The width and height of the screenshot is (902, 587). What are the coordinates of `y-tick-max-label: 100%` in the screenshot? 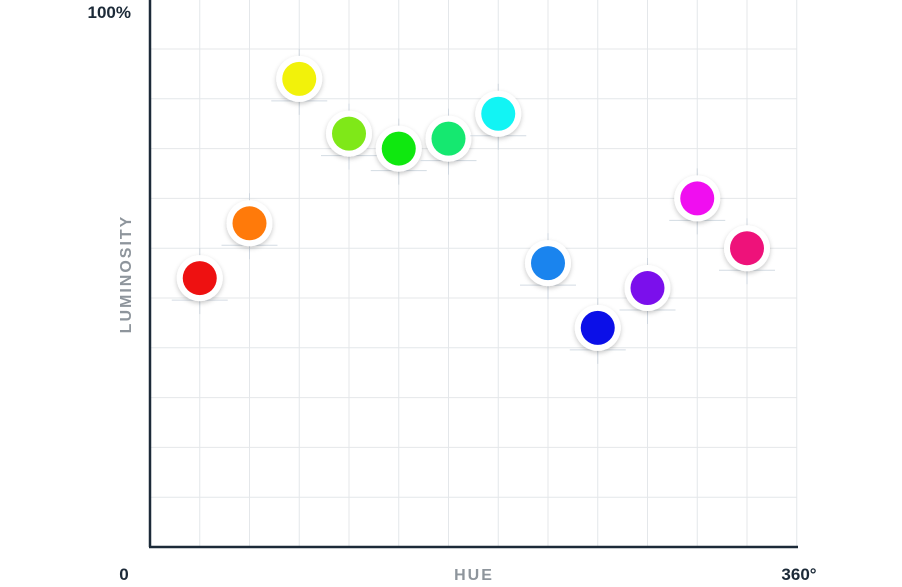 It's located at (109, 12).